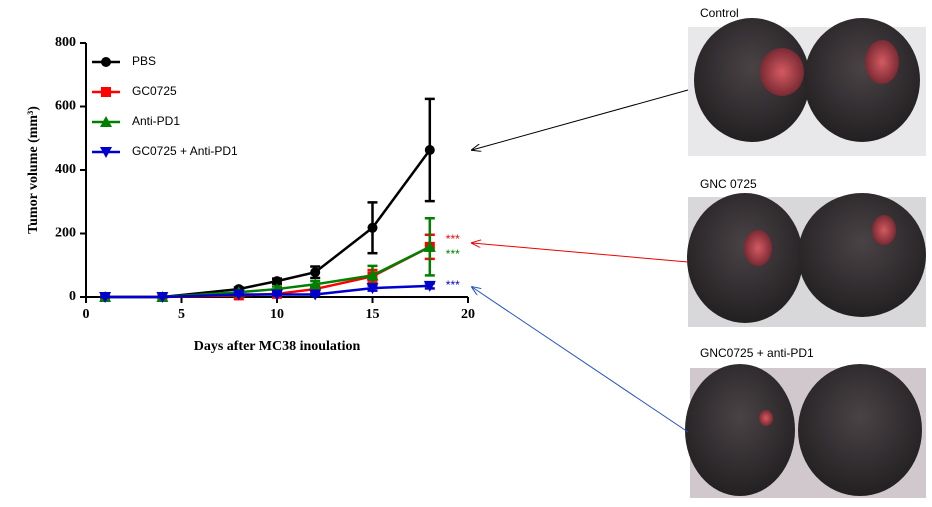 The image size is (932, 507). Describe the element at coordinates (33, 170) in the screenshot. I see `y-axis-title: Tumor volume (mm³)` at that location.